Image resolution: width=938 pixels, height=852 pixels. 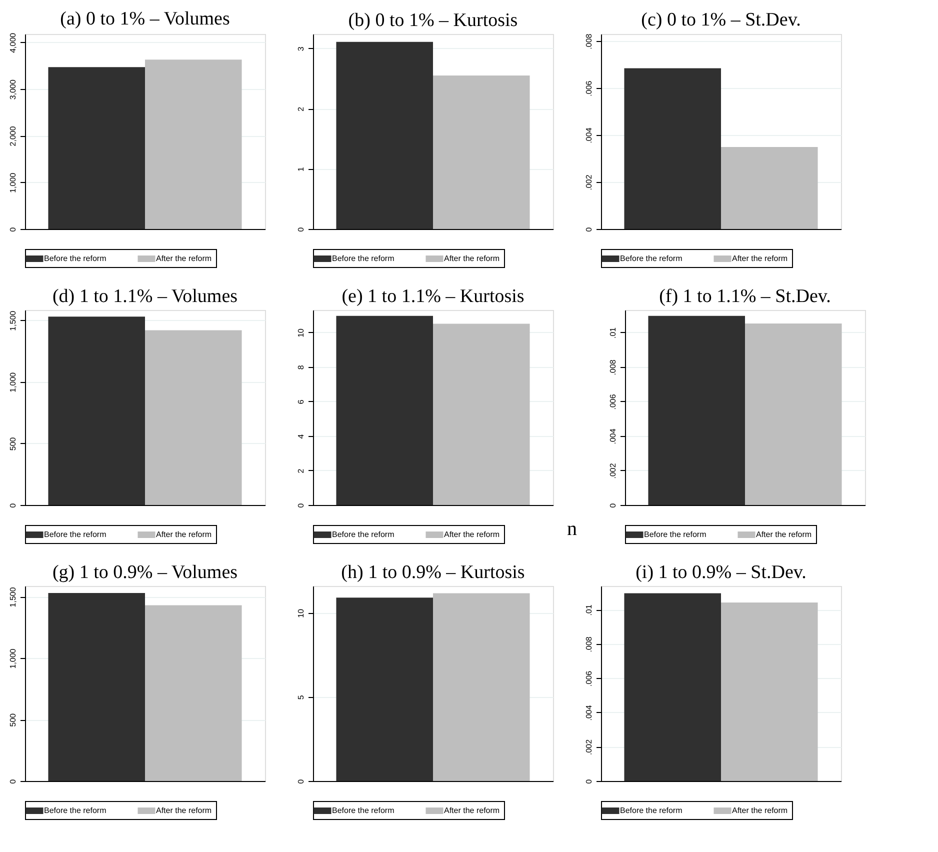 What do you see at coordinates (301, 367) in the screenshot?
I see `y-tick-label: 8` at bounding box center [301, 367].